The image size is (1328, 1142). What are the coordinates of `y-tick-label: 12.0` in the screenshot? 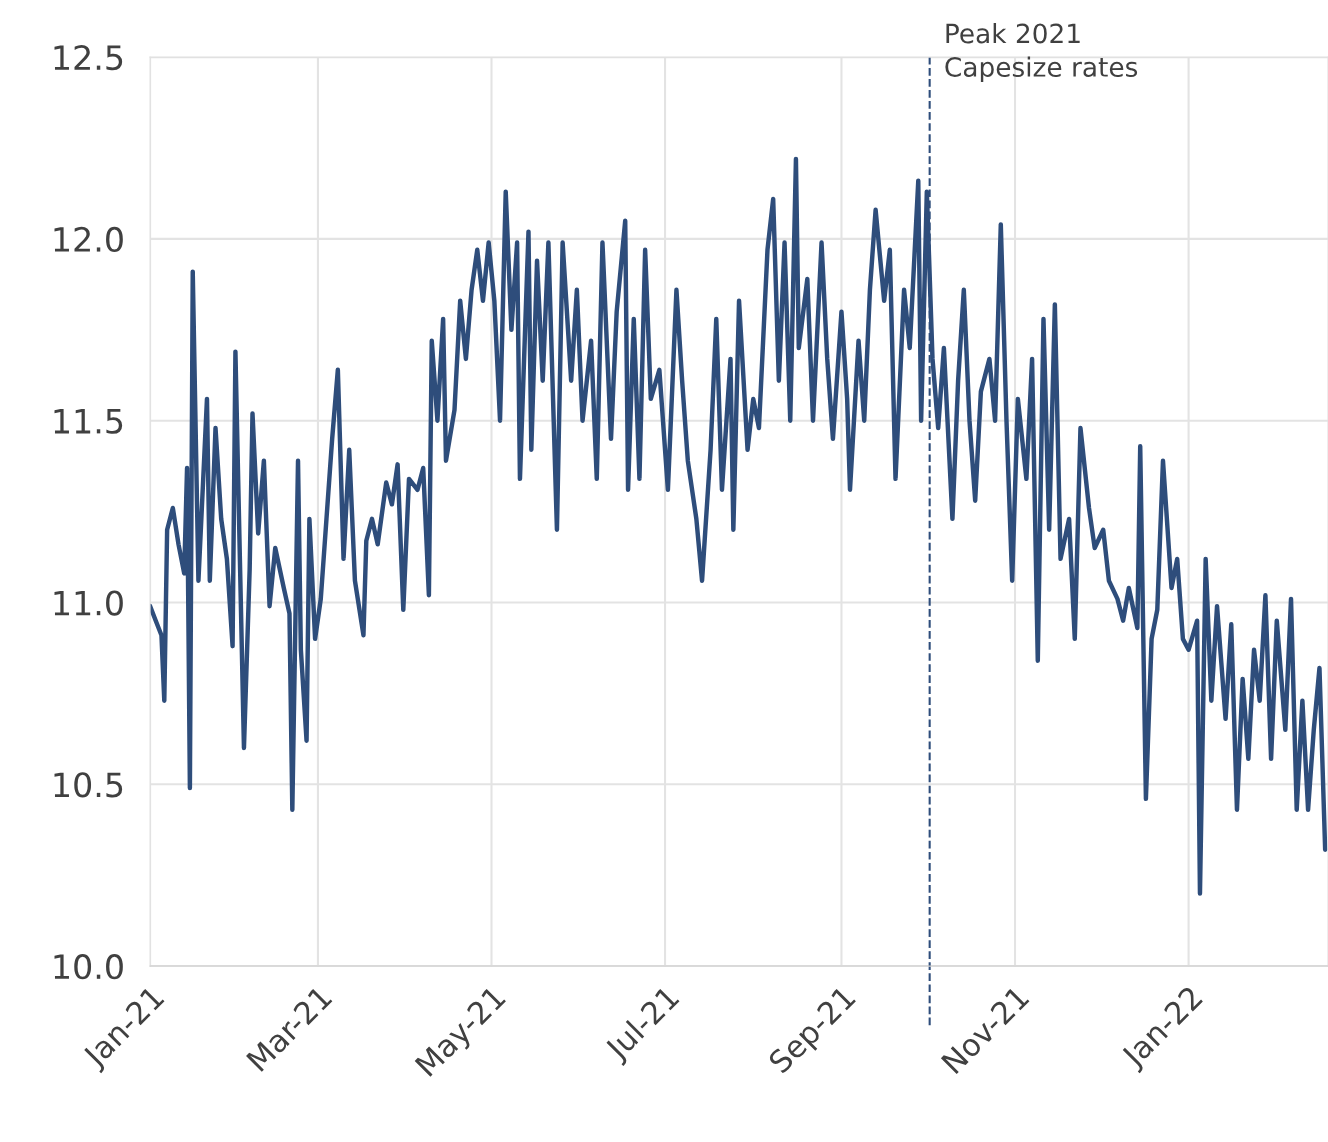 It's located at (88, 239).